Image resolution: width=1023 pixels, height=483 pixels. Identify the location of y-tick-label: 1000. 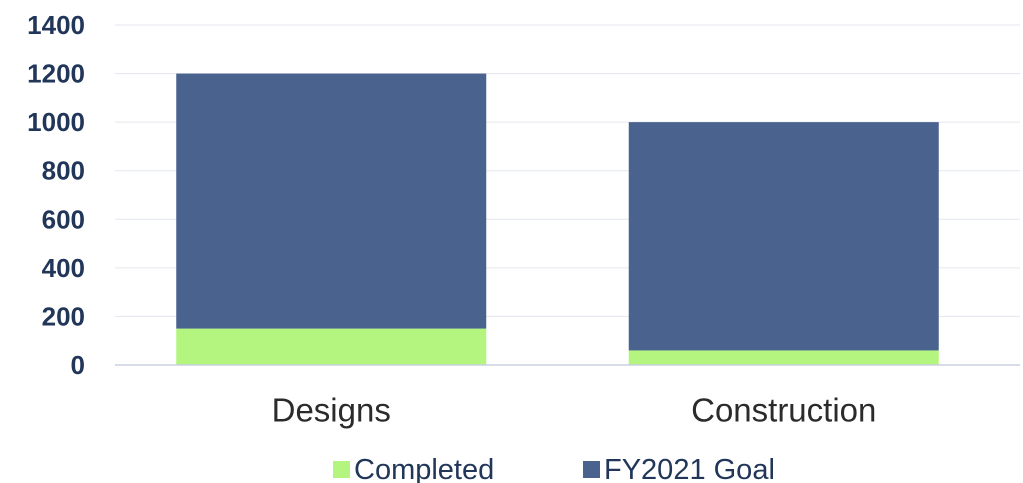
(56, 122).